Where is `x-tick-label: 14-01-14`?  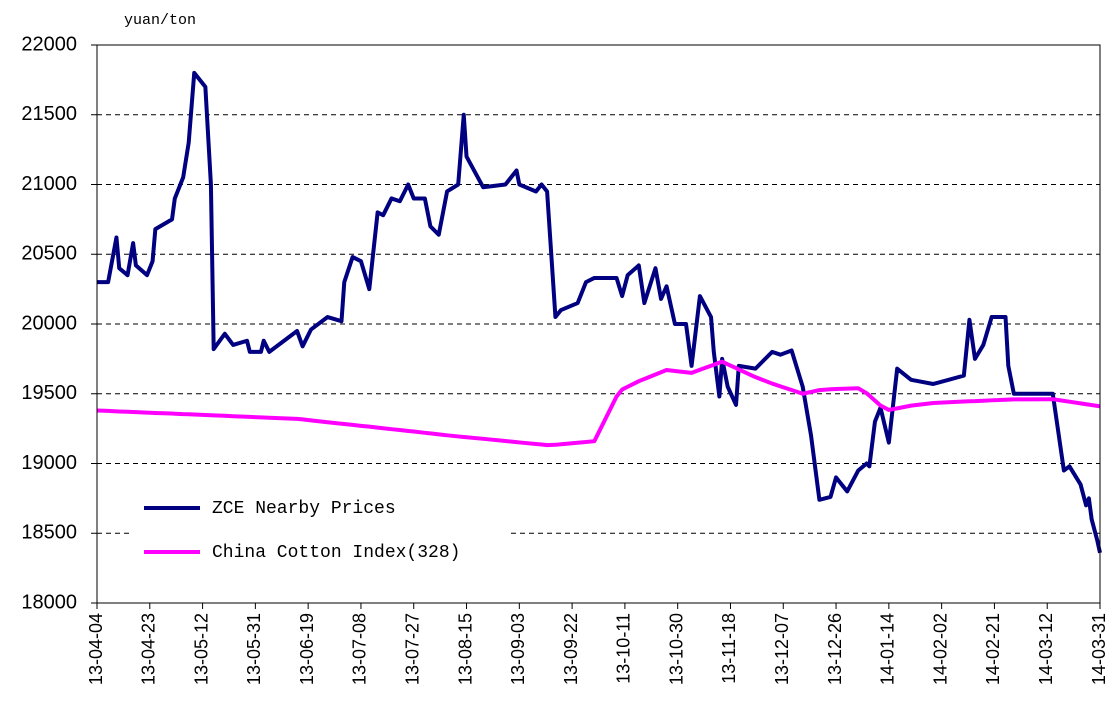
x-tick-label: 14-01-14 is located at coordinates (888, 649).